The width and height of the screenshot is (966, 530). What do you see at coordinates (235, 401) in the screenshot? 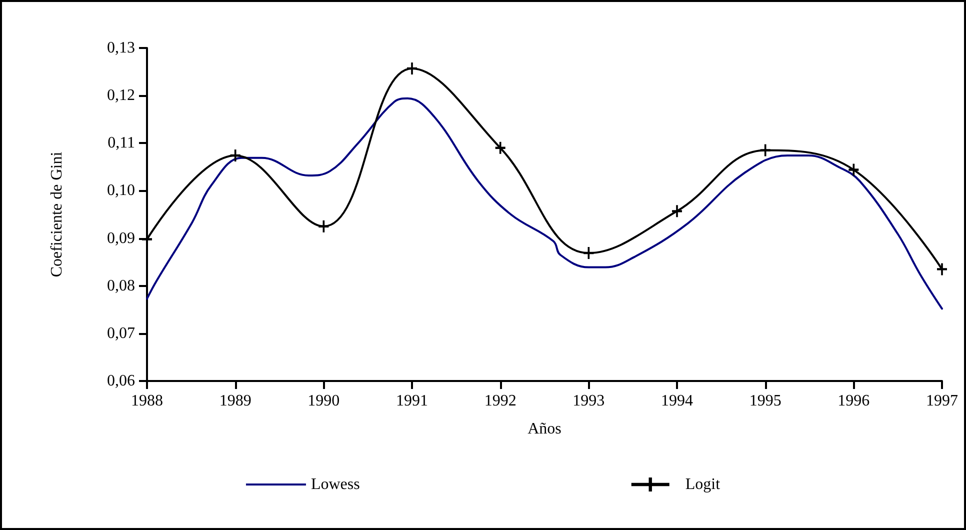
I see `x-tick-label: 1989` at bounding box center [235, 401].